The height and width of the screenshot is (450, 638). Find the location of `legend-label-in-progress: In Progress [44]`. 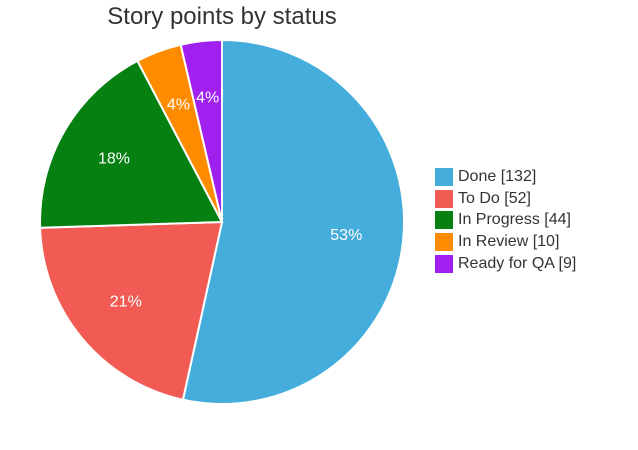

legend-label-in-progress: In Progress [44] is located at coordinates (514, 220).